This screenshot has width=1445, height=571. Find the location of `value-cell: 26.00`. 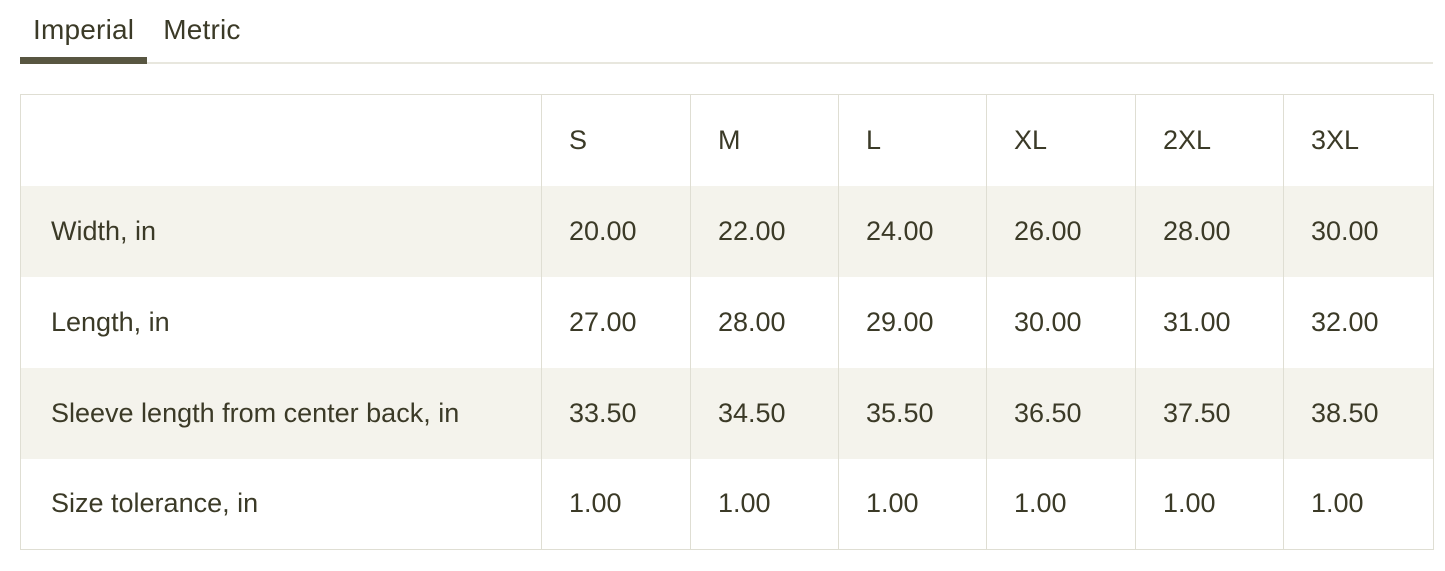

value-cell: 26.00 is located at coordinates (1061, 231).